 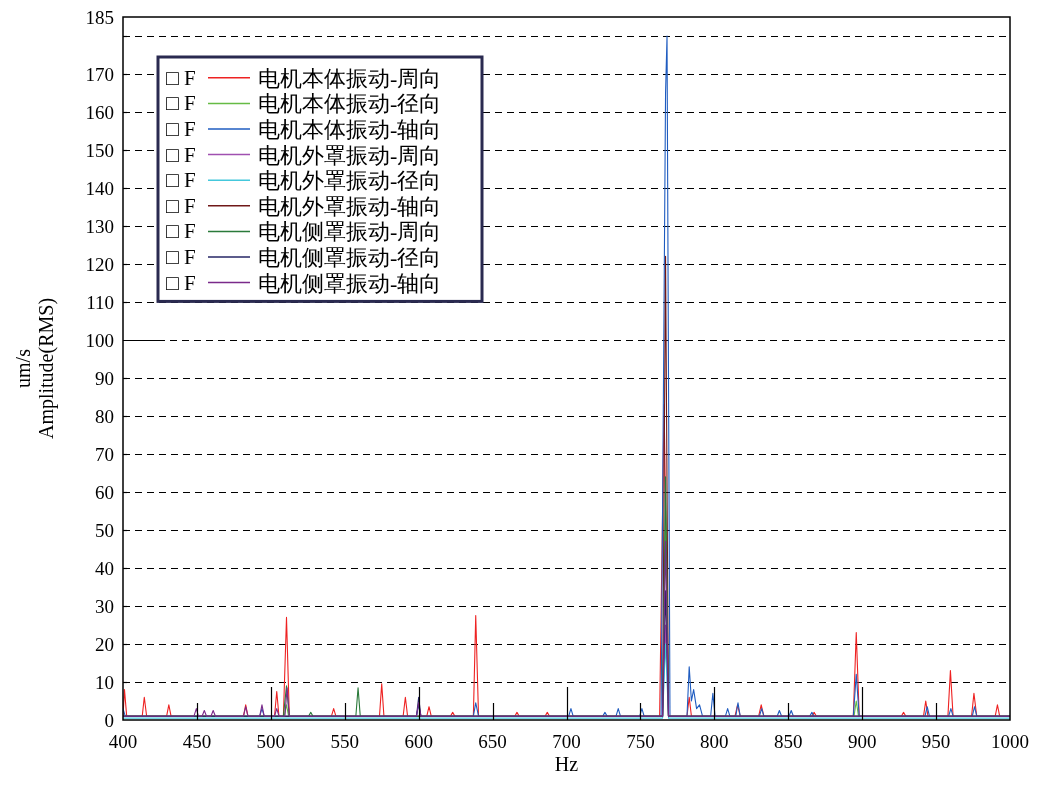 What do you see at coordinates (123, 741) in the screenshot?
I see `x-tick-label: 400` at bounding box center [123, 741].